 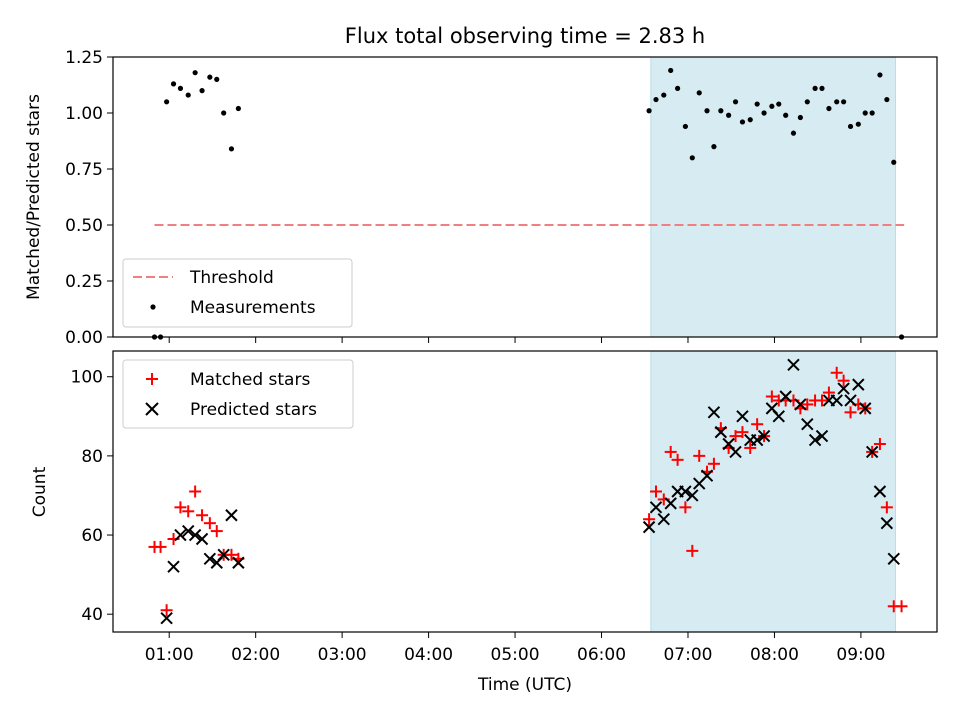 What do you see at coordinates (92, 457) in the screenshot?
I see `bottom-y-tick-label: 80` at bounding box center [92, 457].